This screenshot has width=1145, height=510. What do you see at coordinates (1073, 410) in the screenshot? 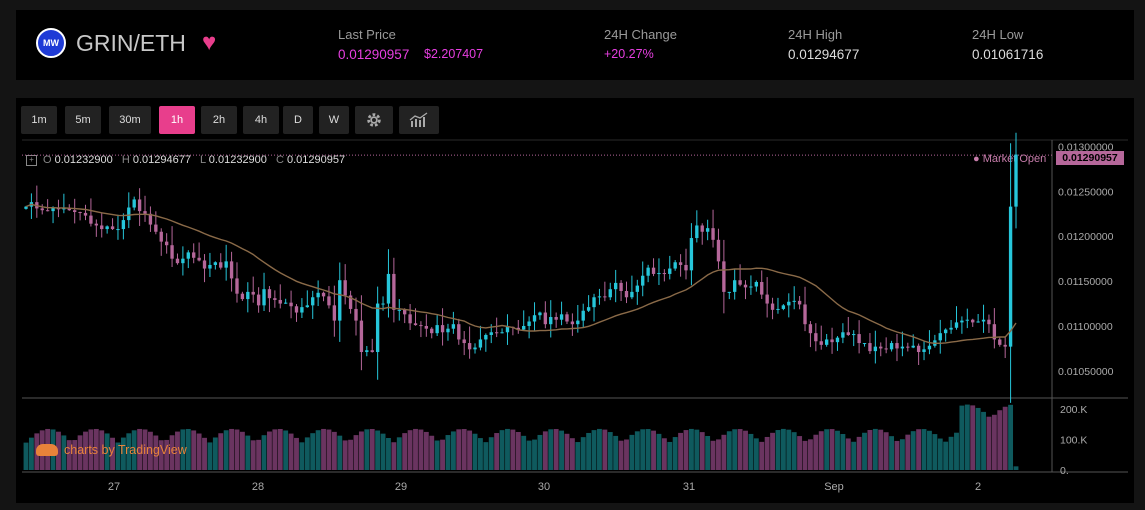
I see `volume-tick-label: 200.K` at bounding box center [1073, 410].